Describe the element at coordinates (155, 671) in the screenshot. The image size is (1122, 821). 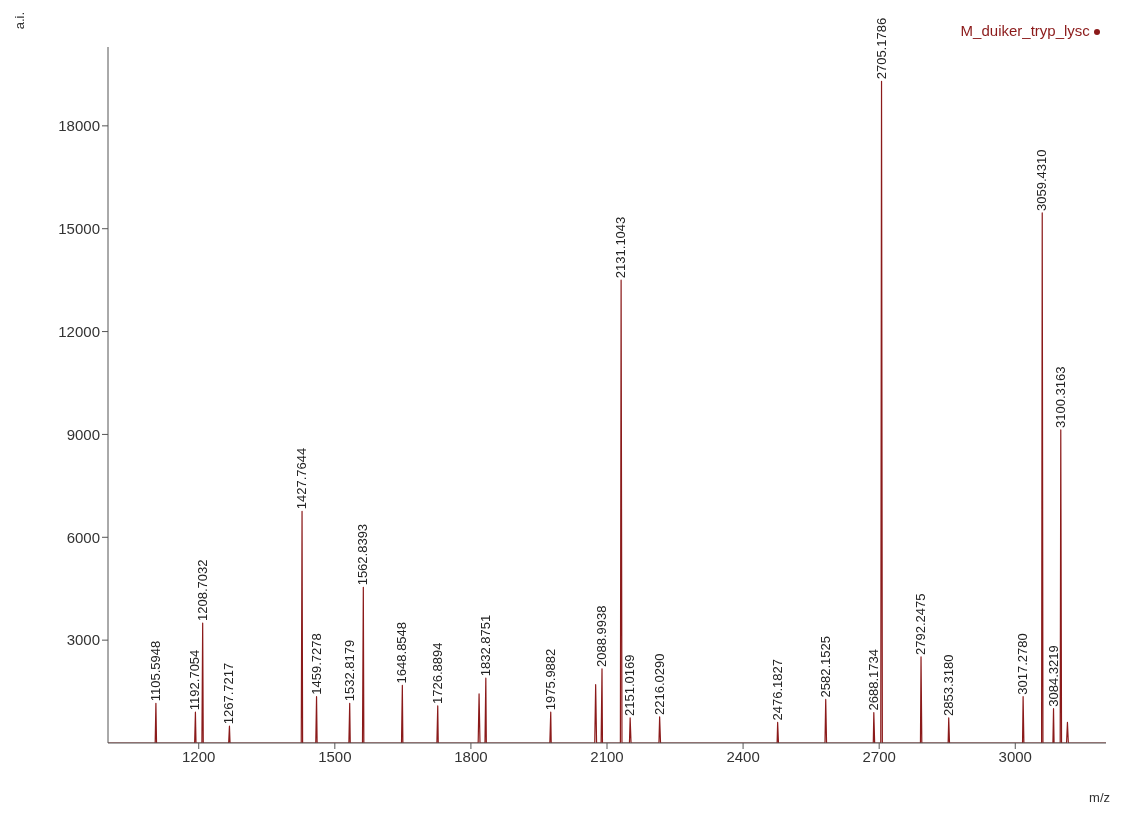
I see `annotation: 1105.5948` at that location.